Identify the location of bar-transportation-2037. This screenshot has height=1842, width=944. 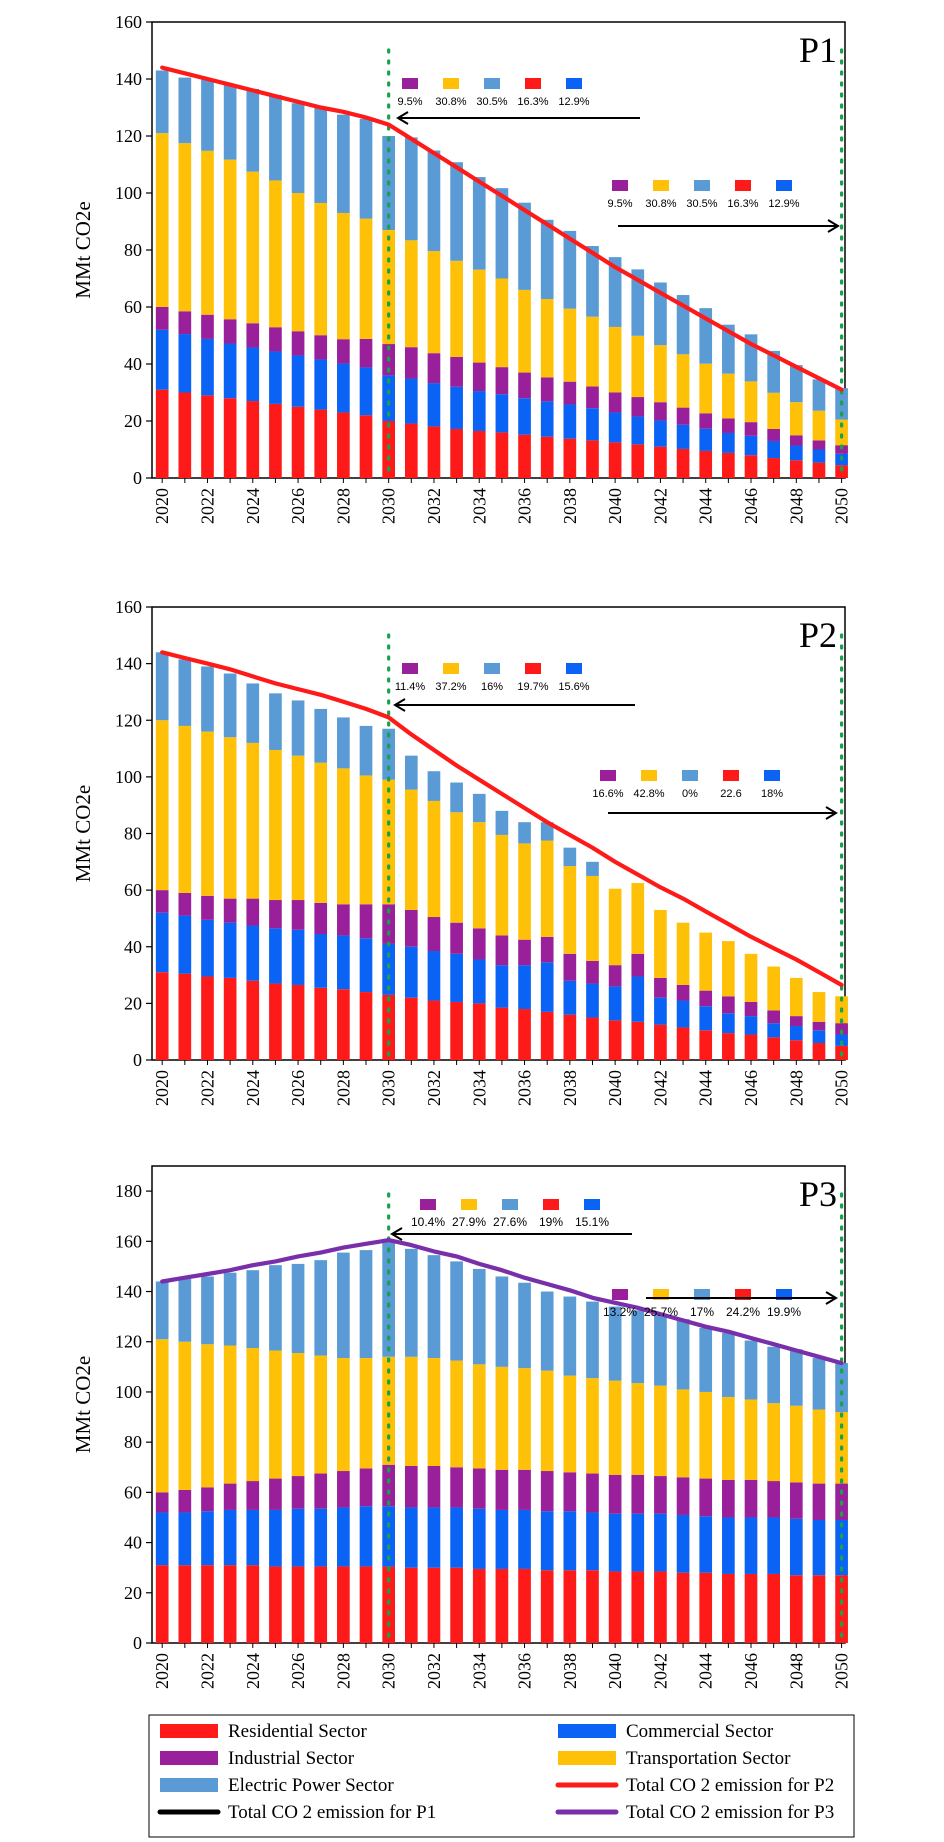
(547, 1421).